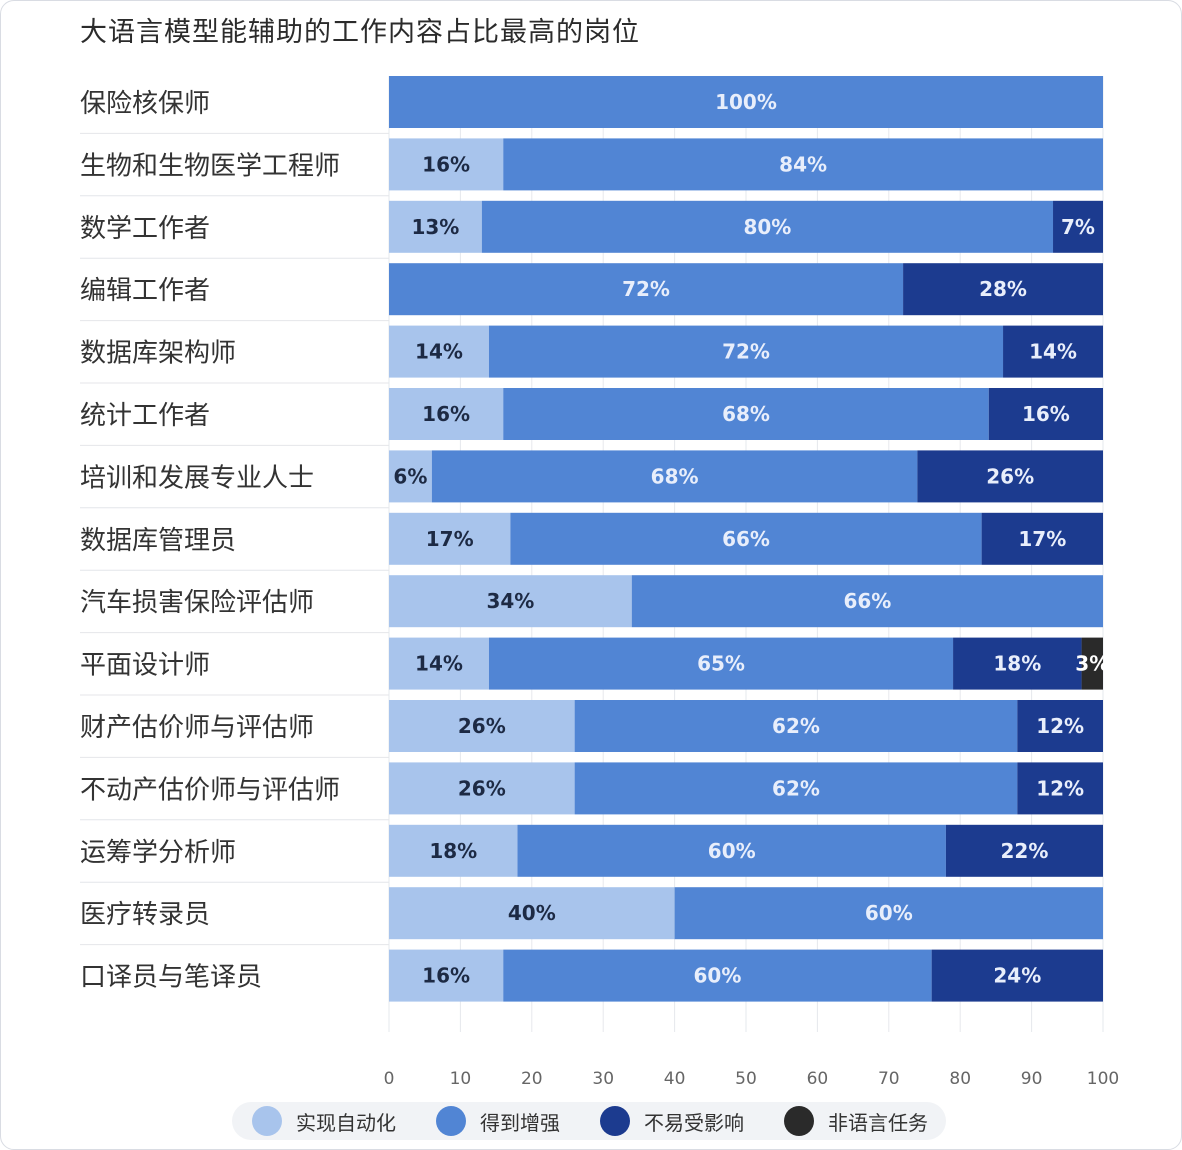  What do you see at coordinates (799, 1121) in the screenshot?
I see `legend-swatch-non-language` at bounding box center [799, 1121].